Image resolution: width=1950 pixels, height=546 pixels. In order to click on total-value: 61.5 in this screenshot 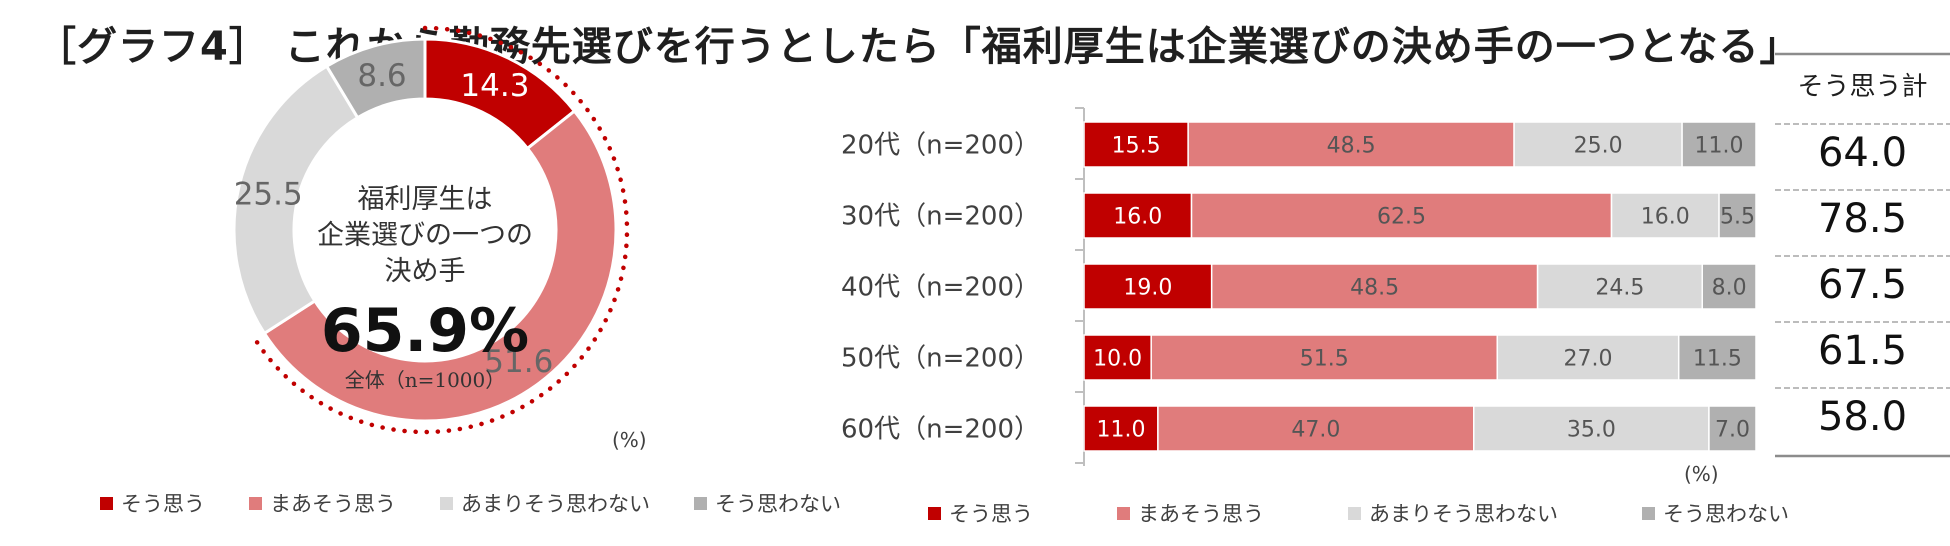, I will do `click(1862, 351)`.